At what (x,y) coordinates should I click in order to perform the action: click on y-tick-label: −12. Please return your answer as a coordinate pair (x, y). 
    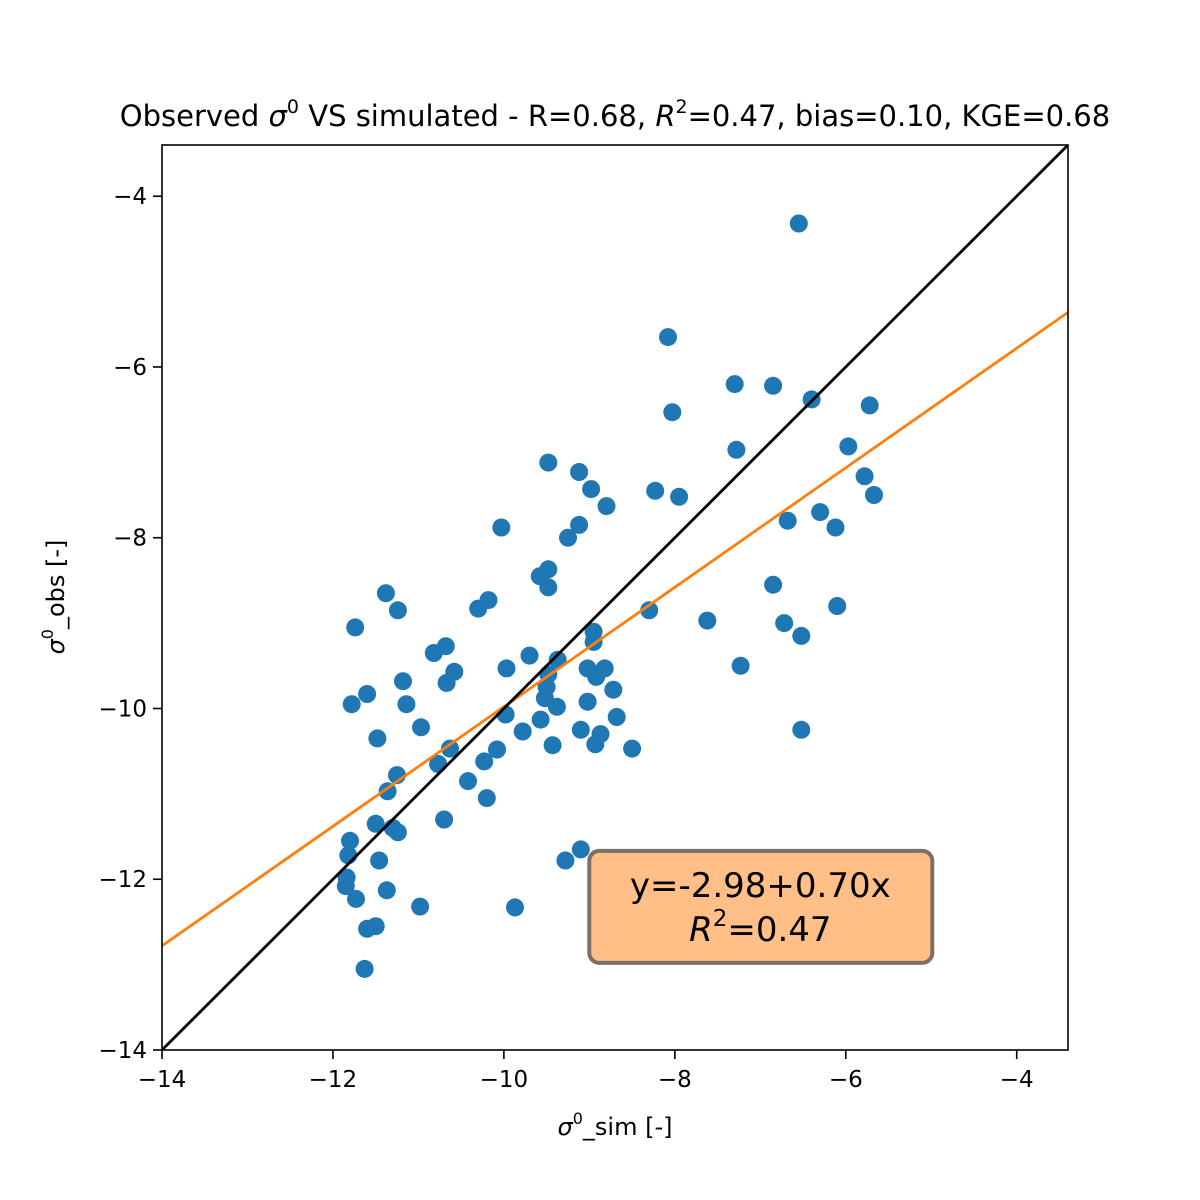
    Looking at the image, I should click on (122, 880).